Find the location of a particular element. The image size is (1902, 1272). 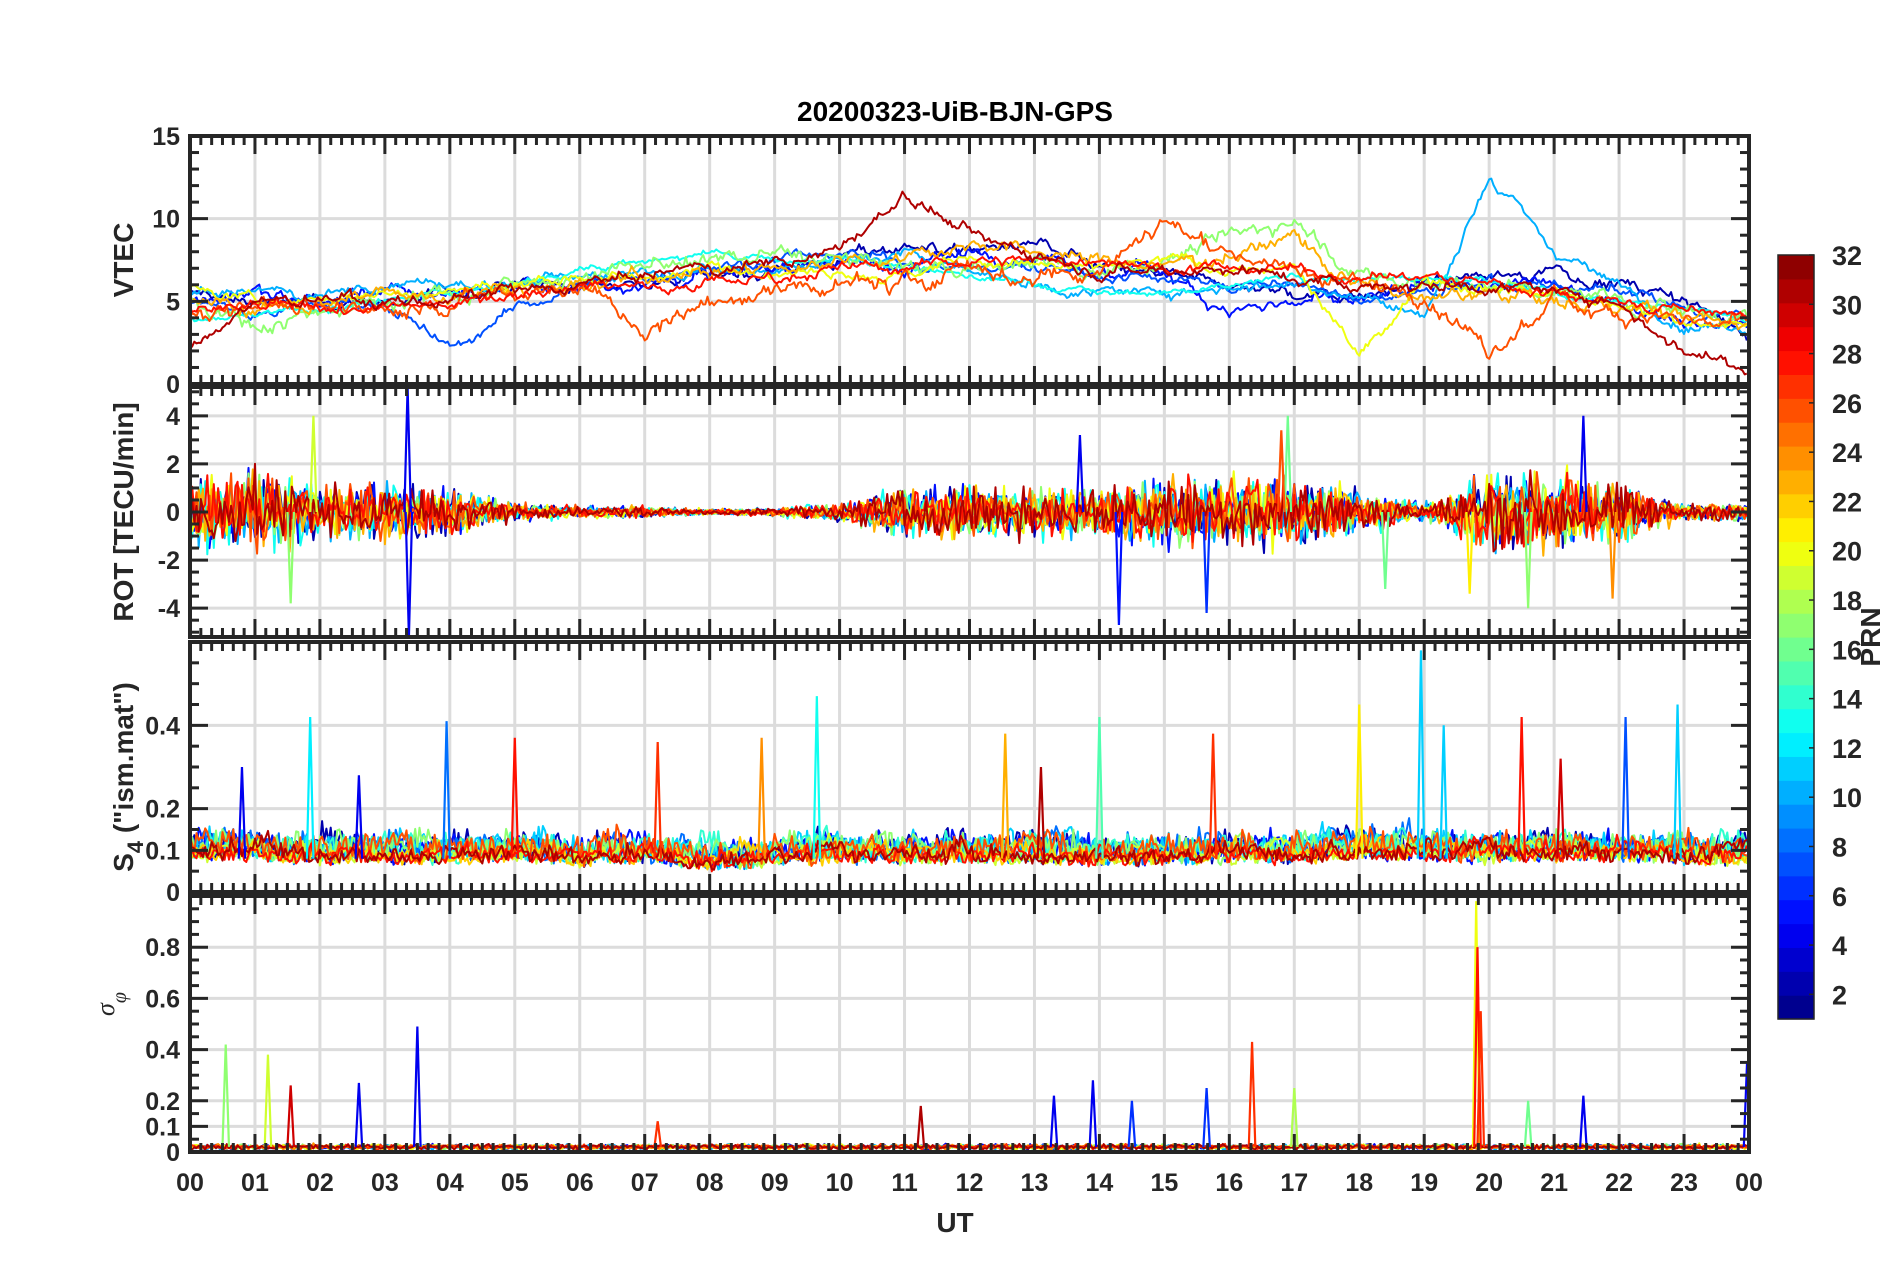

y-tick-label: 5 is located at coordinates (173, 302).